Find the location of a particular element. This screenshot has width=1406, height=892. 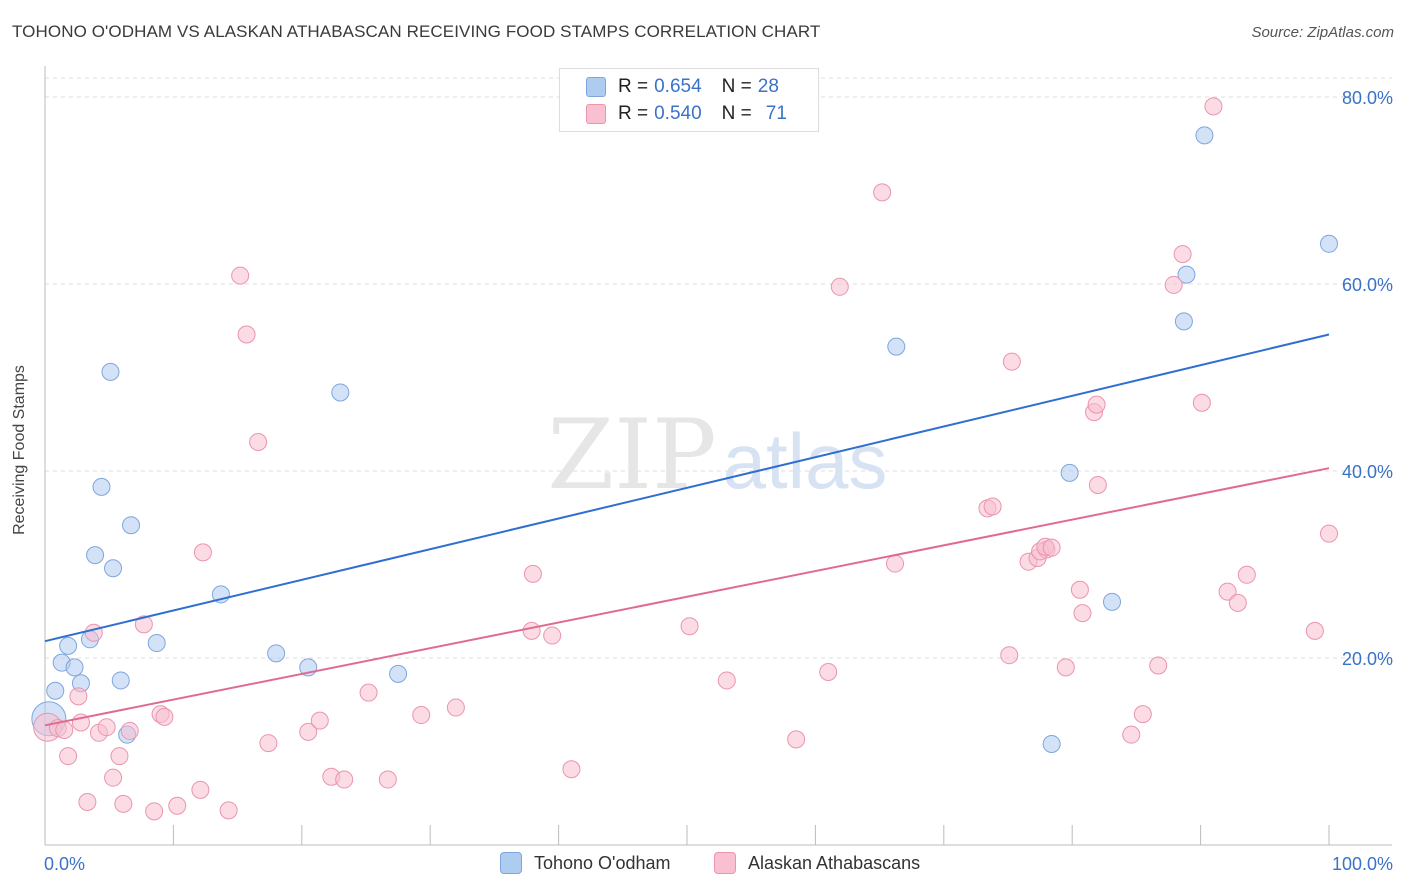

y-tick-label: 40.0% is located at coordinates (1367, 472).